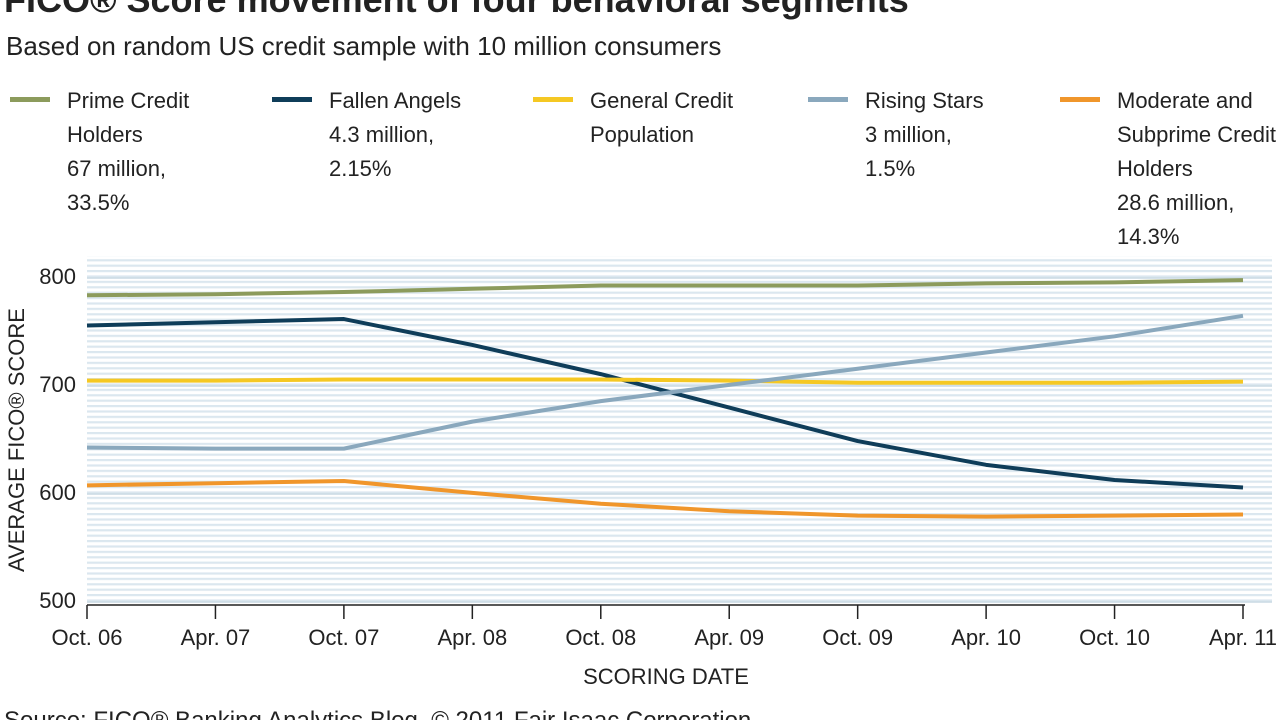 The image size is (1280, 720). What do you see at coordinates (57, 384) in the screenshot?
I see `y-tick-label: 700` at bounding box center [57, 384].